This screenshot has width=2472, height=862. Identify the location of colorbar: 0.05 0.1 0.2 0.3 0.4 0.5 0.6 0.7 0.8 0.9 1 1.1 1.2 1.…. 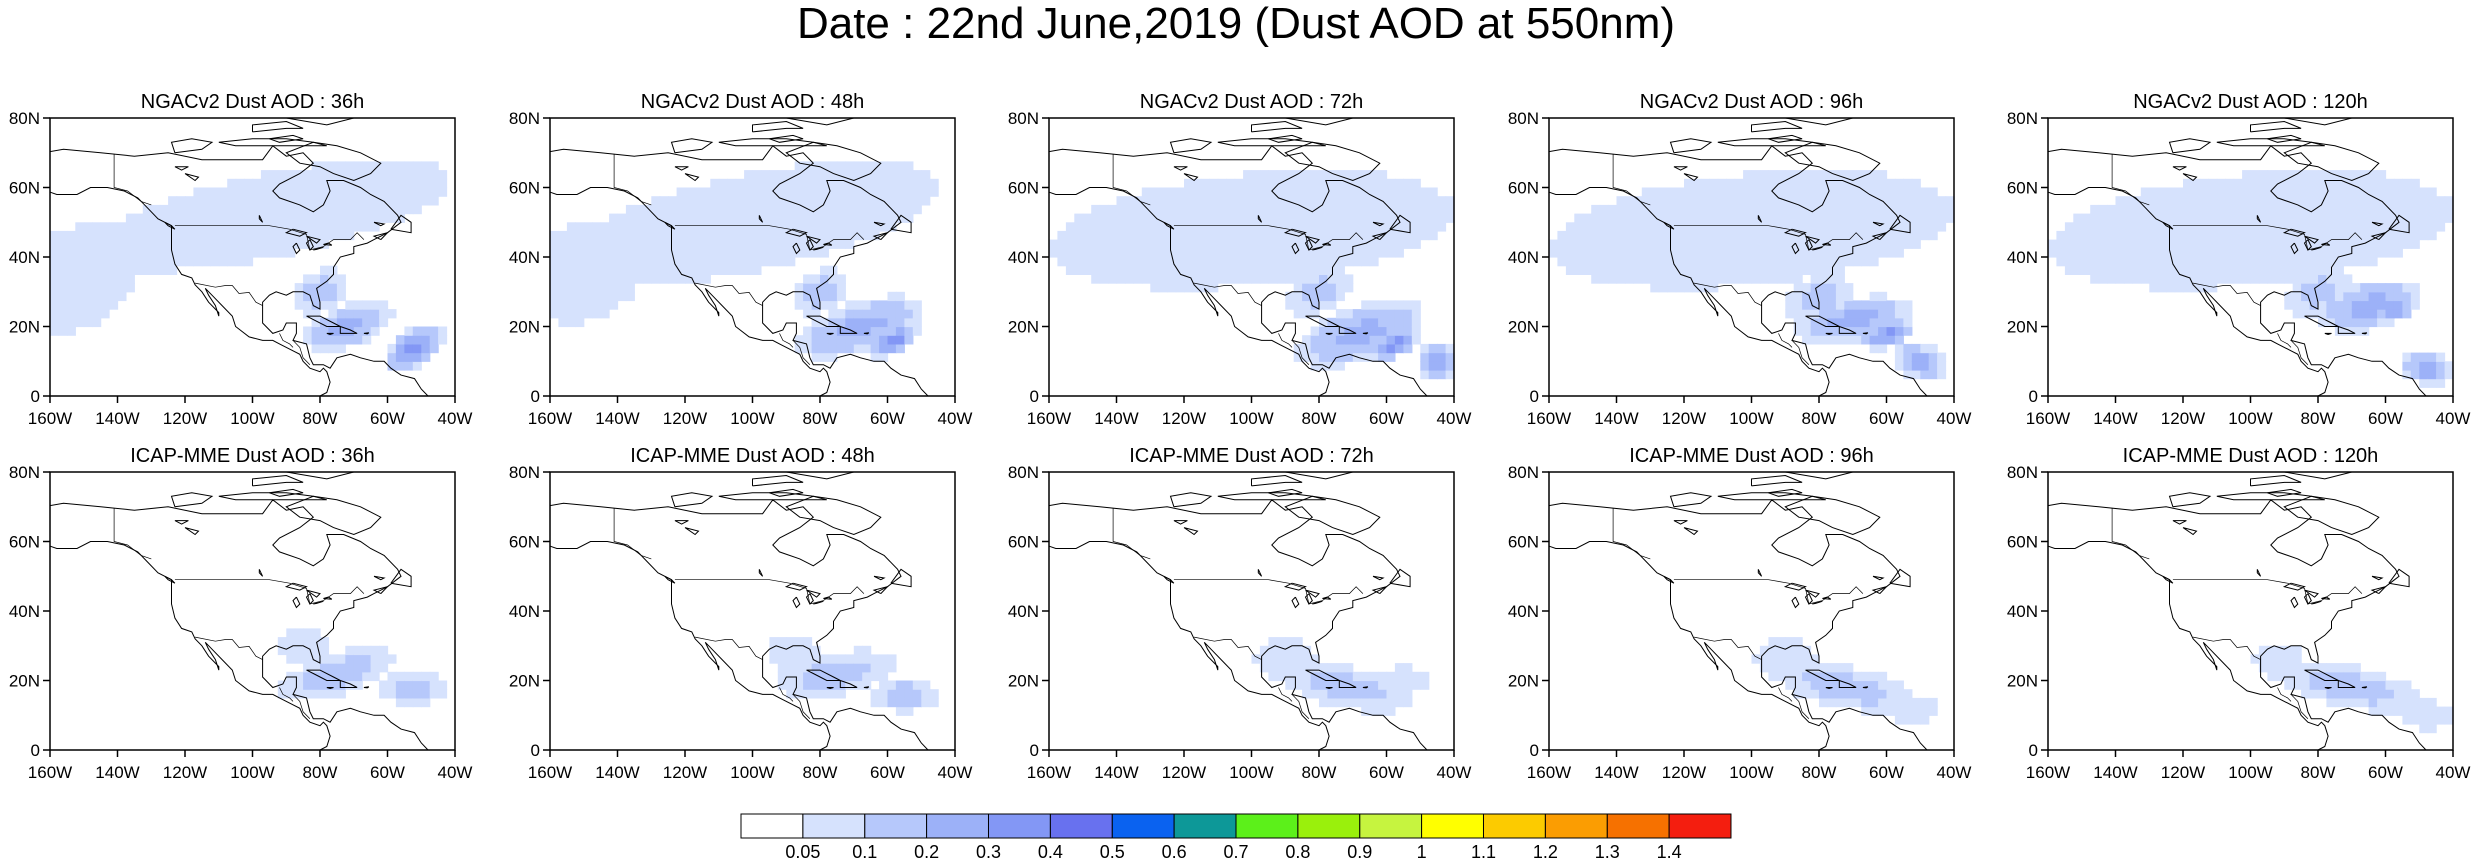
(1236, 837).